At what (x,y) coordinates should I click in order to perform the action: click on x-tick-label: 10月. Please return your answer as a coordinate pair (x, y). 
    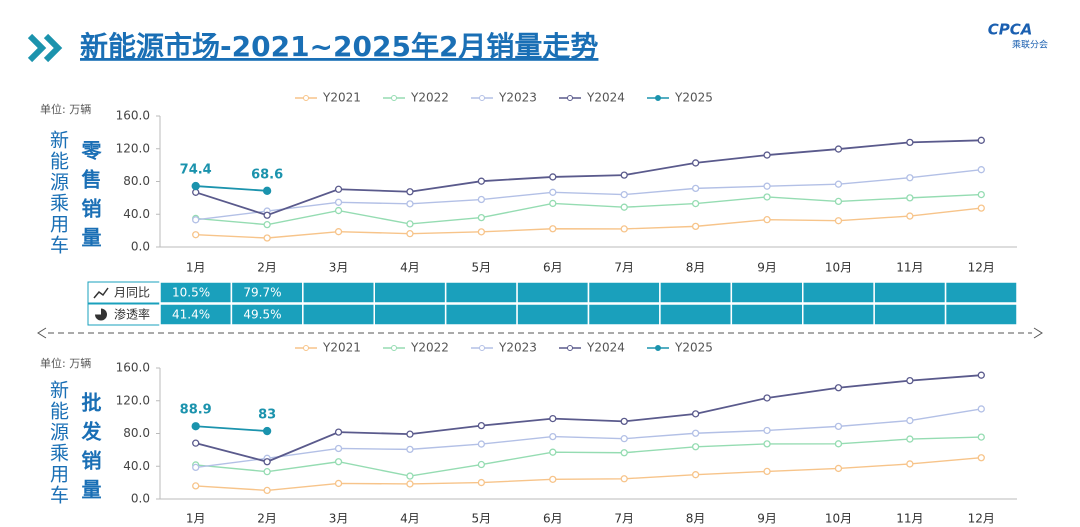
    Looking at the image, I should click on (838, 519).